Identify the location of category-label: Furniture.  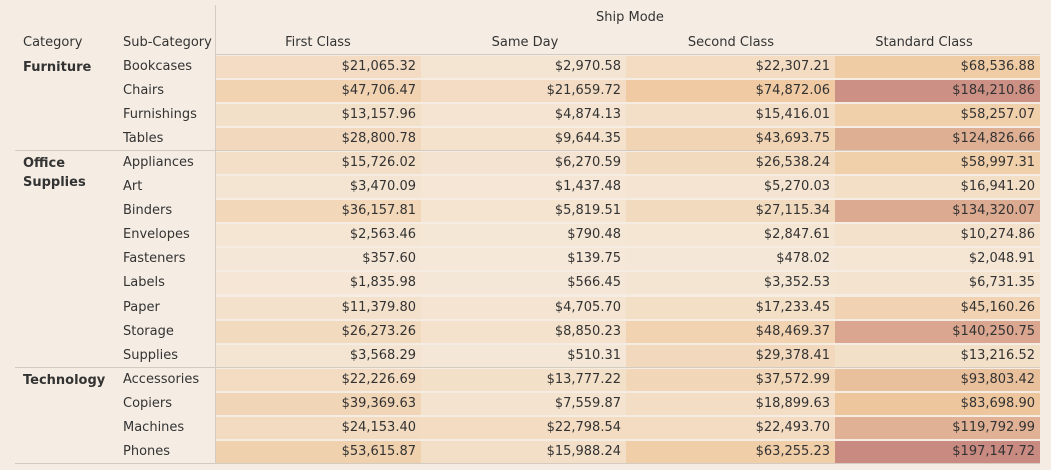
(57, 67).